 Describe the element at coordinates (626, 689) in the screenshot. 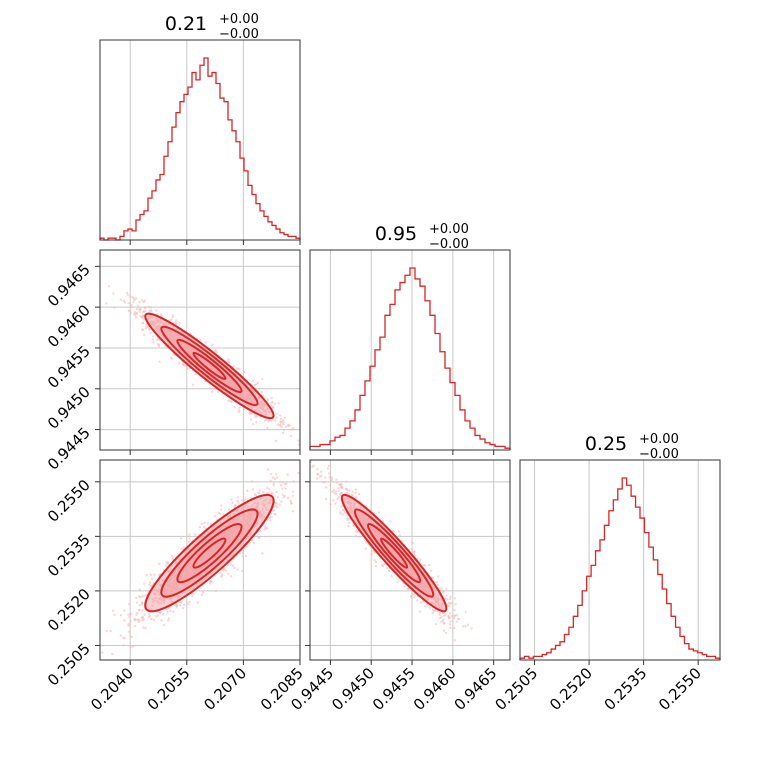

I see `x-tick-label: 0.2535` at that location.